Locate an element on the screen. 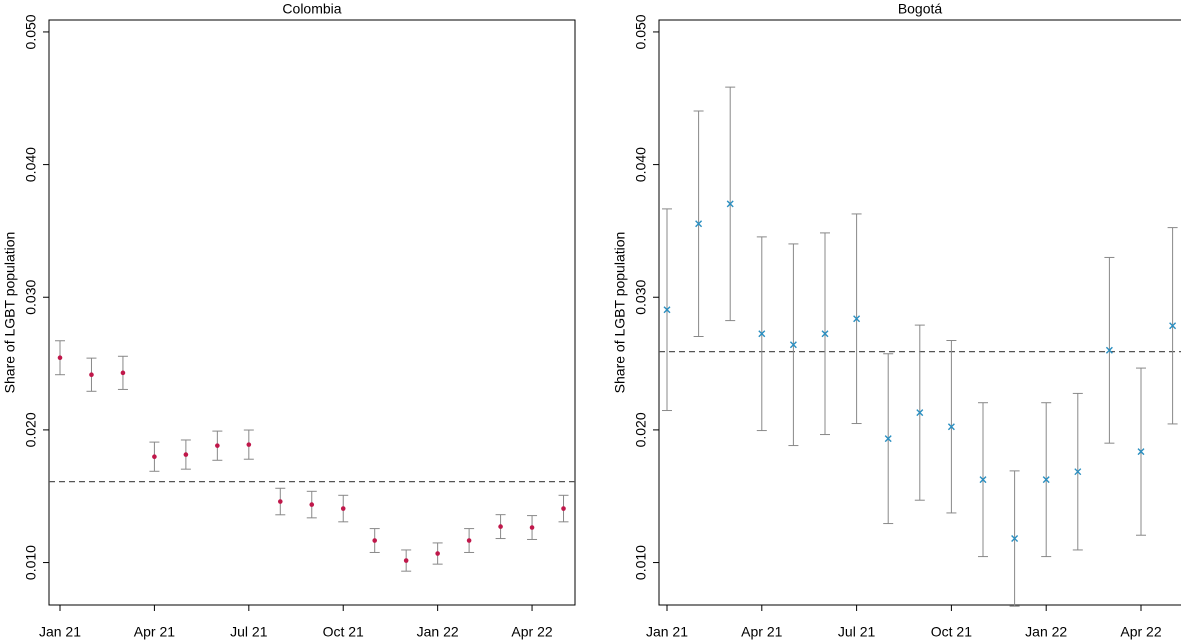  chart-title: Colombia is located at coordinates (311, 9).